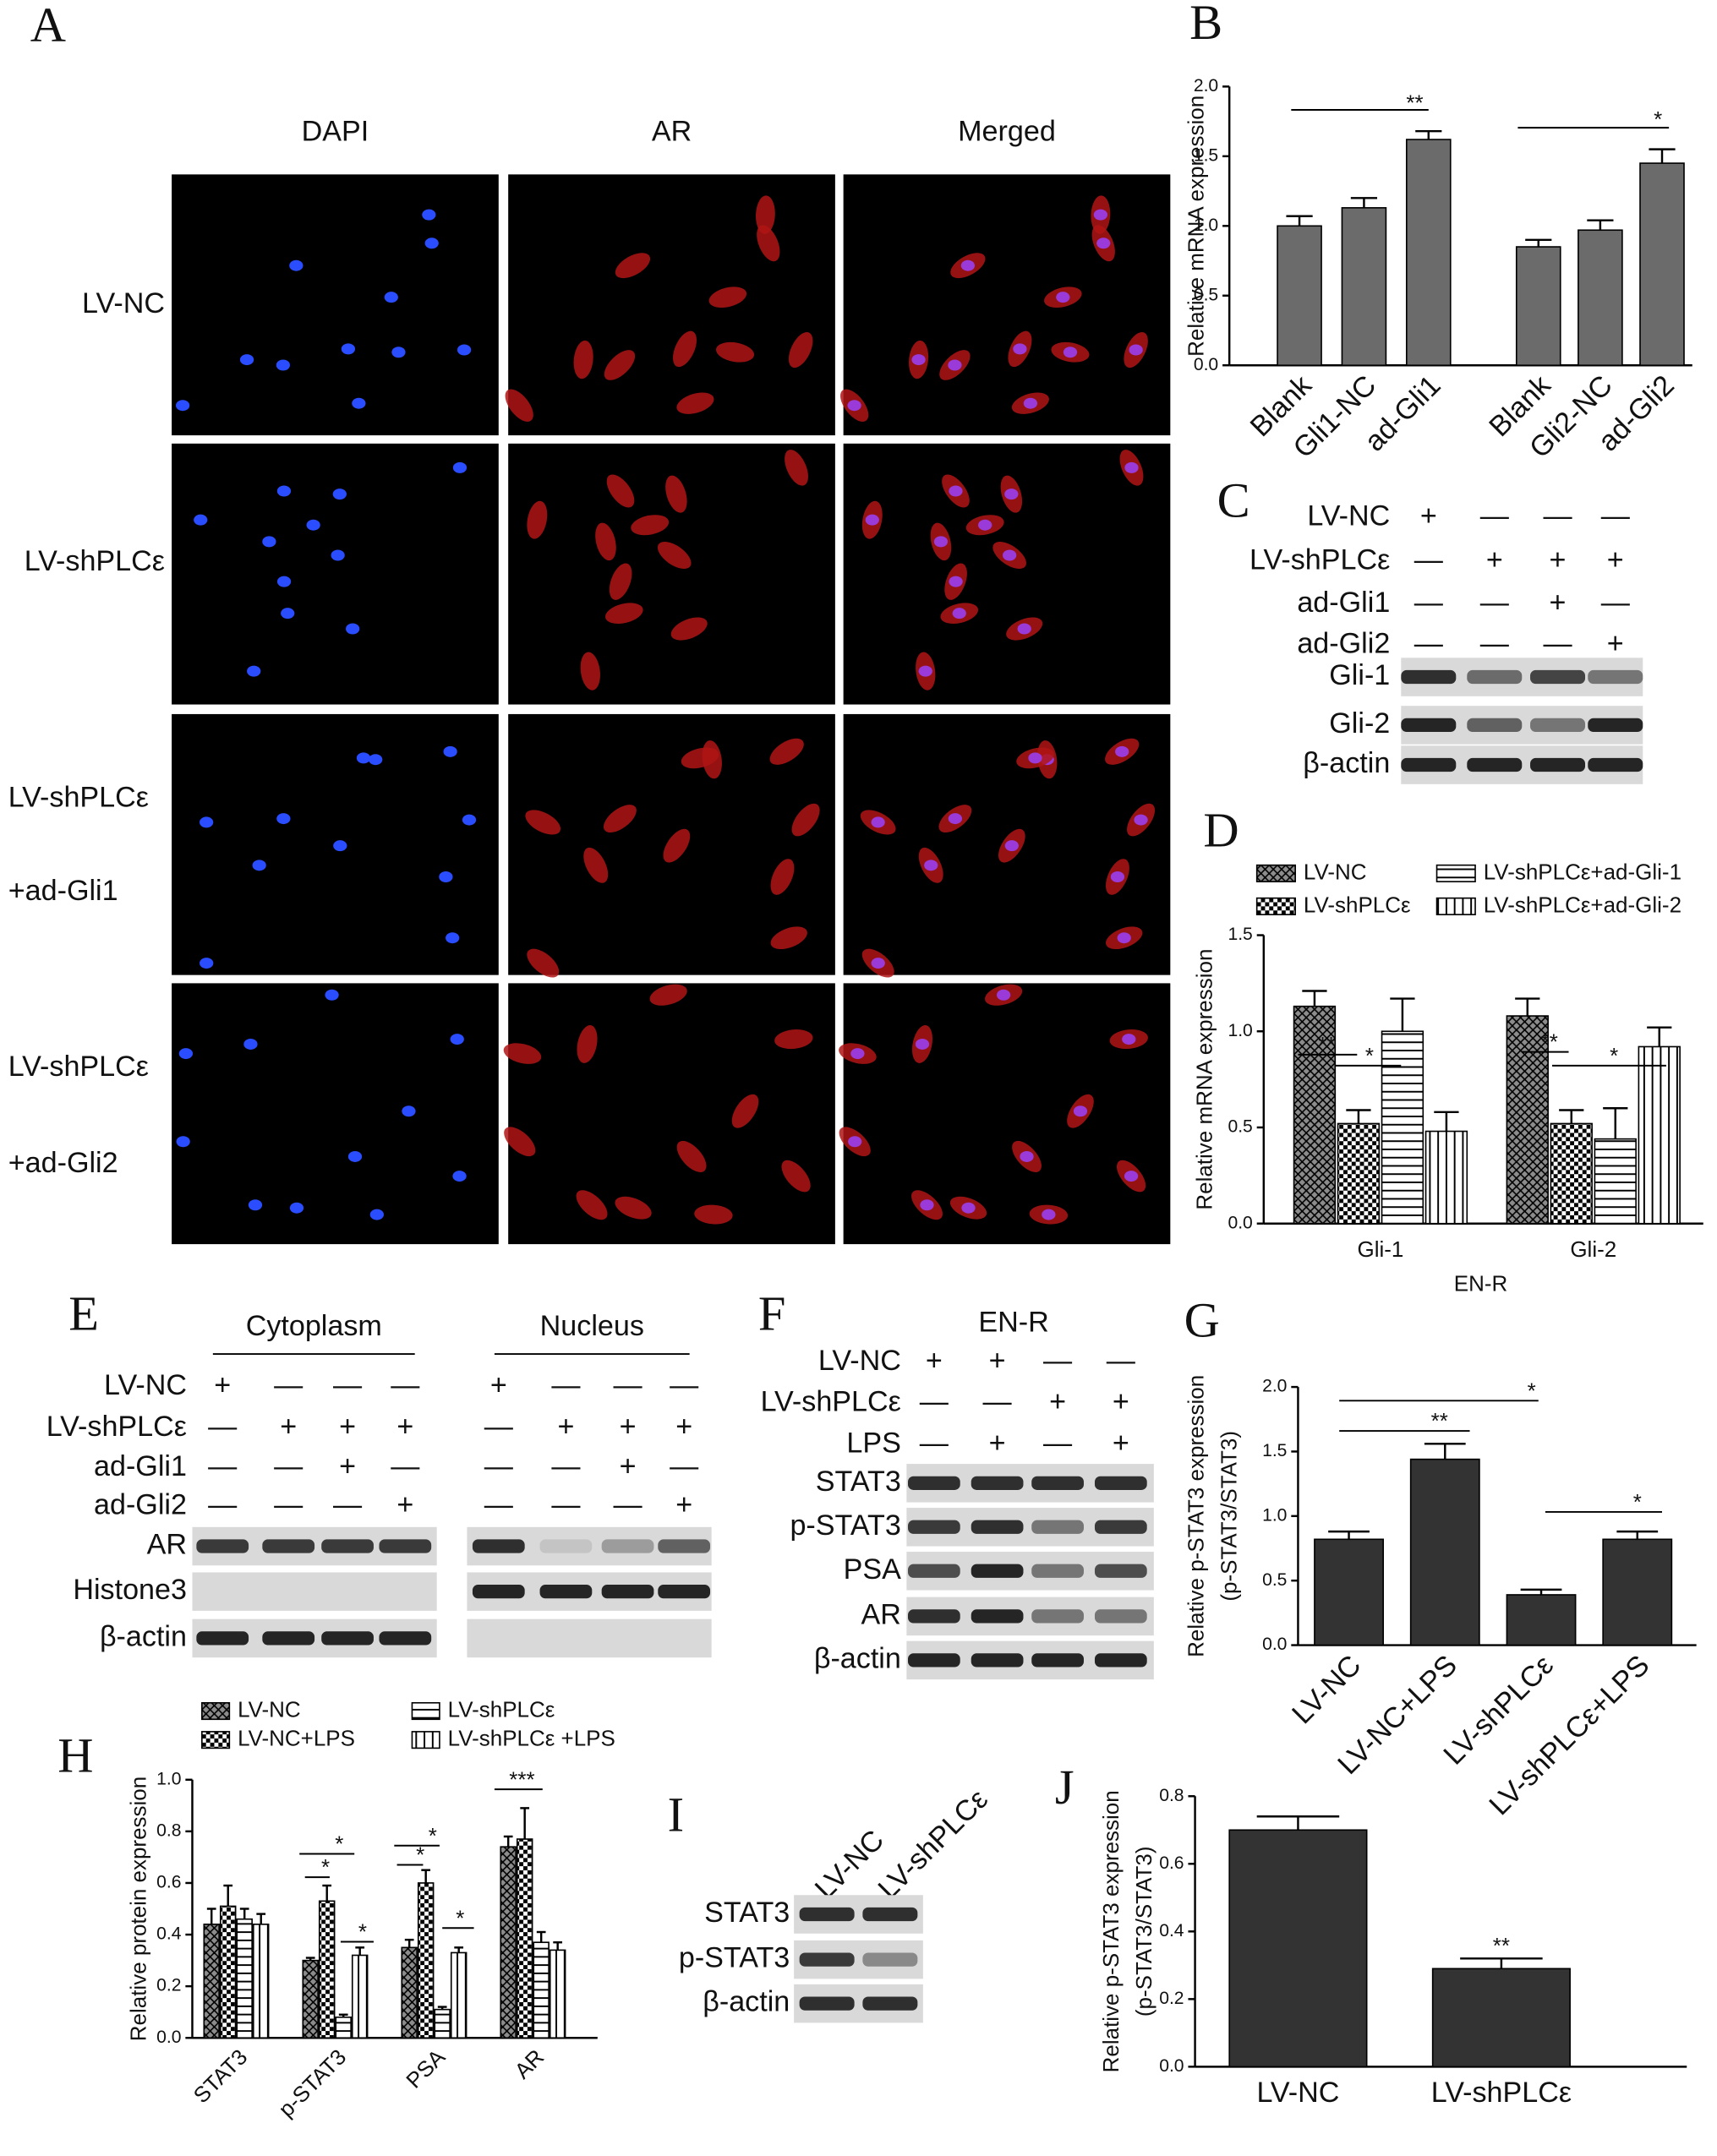 The height and width of the screenshot is (2156, 1717). What do you see at coordinates (168, 1985) in the screenshot?
I see `y-tick-label: 0.2` at bounding box center [168, 1985].